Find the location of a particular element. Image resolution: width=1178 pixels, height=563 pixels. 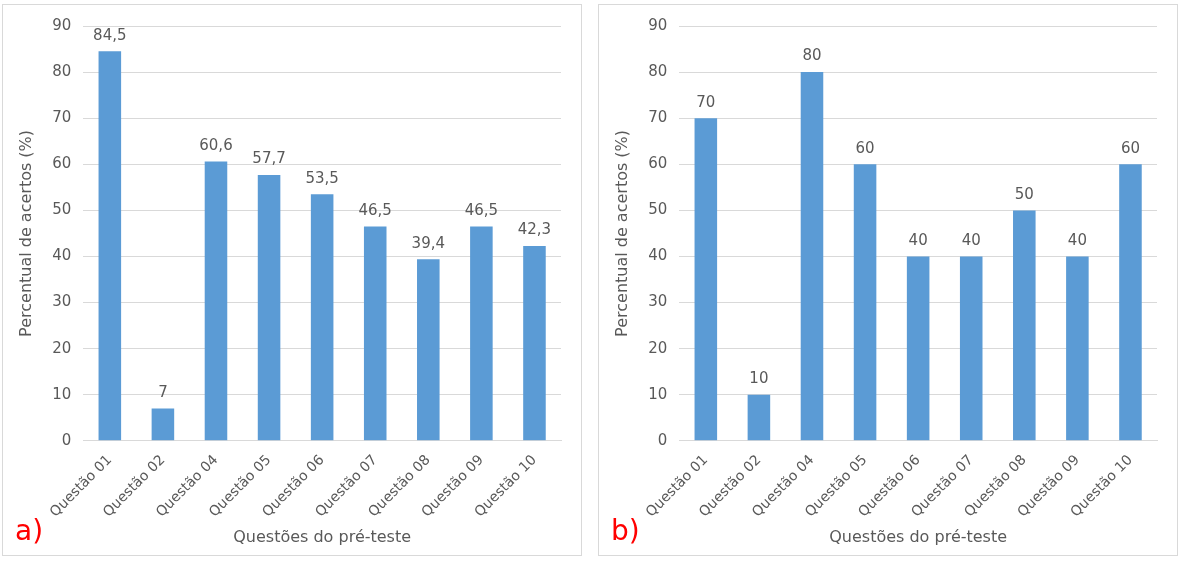

data-label: 84,5 is located at coordinates (110, 34).